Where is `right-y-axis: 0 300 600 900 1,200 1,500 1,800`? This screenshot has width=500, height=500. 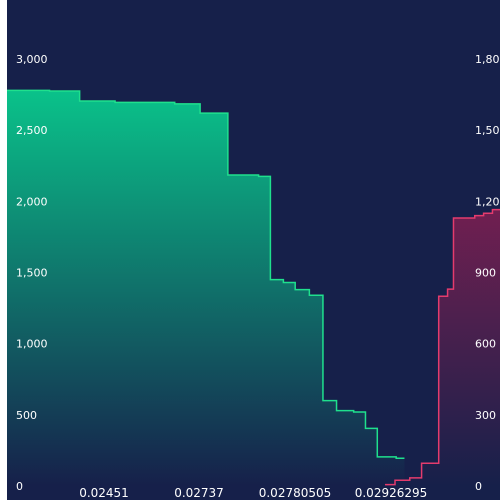
right-y-axis: 0 300 600 900 1,200 1,500 1,800 is located at coordinates (487, 273).